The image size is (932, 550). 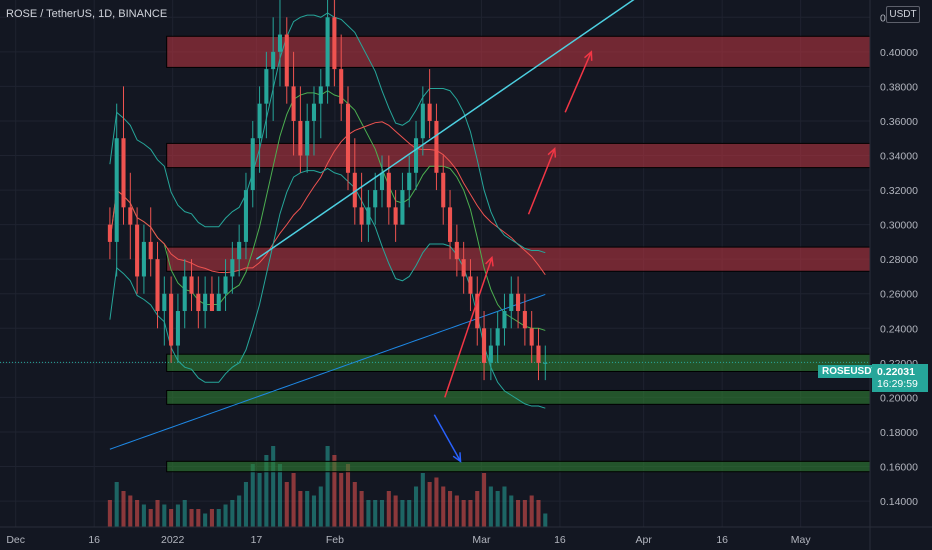 I want to click on time-tick-label: Feb, so click(x=335, y=540).